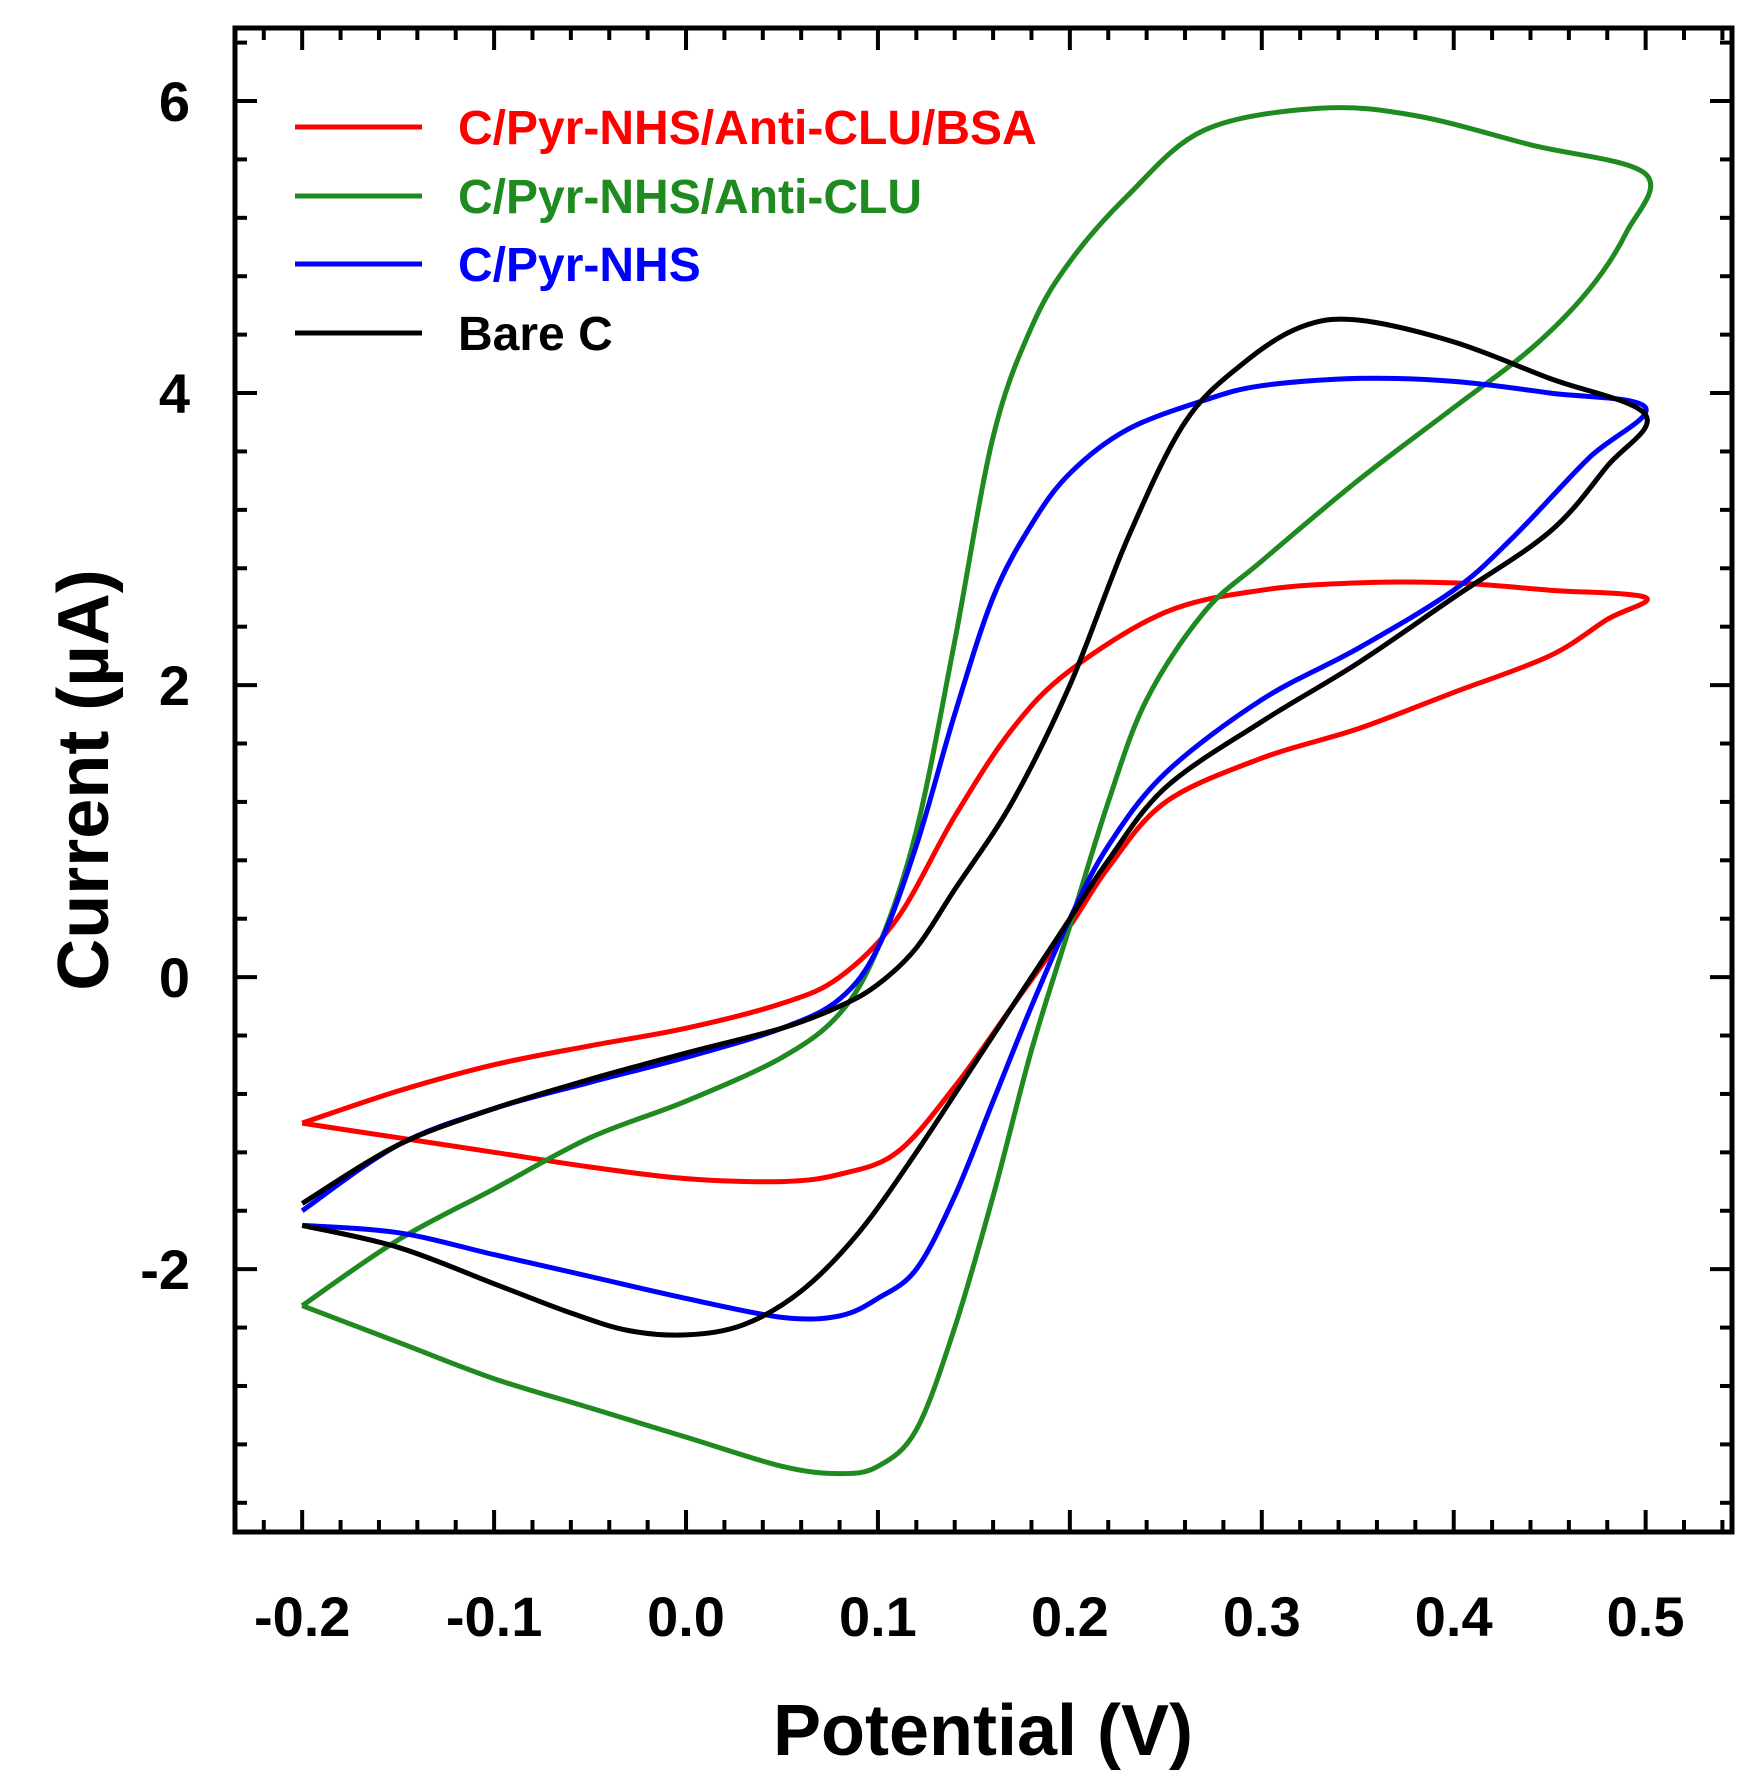 This screenshot has height=1791, width=1759. I want to click on legend-entry: C/Pyr-NHS/Anti-CLU/BSA, so click(666, 128).